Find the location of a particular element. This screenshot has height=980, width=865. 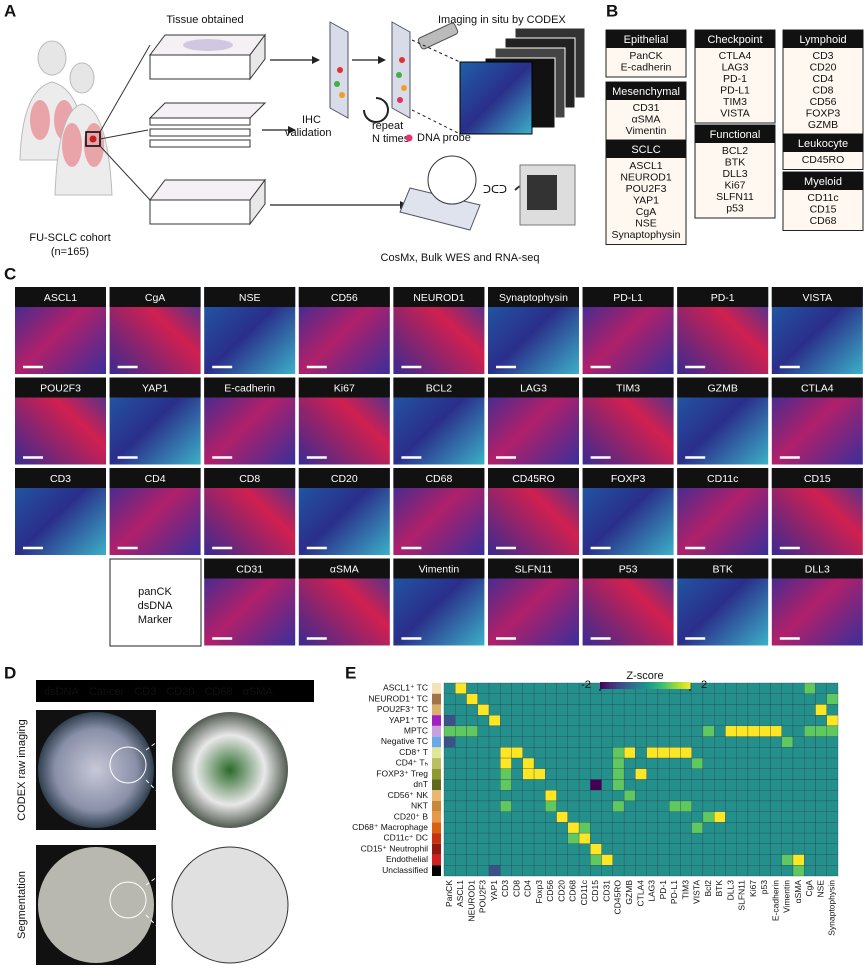

column-label: CD8 is located at coordinates (516, 888).